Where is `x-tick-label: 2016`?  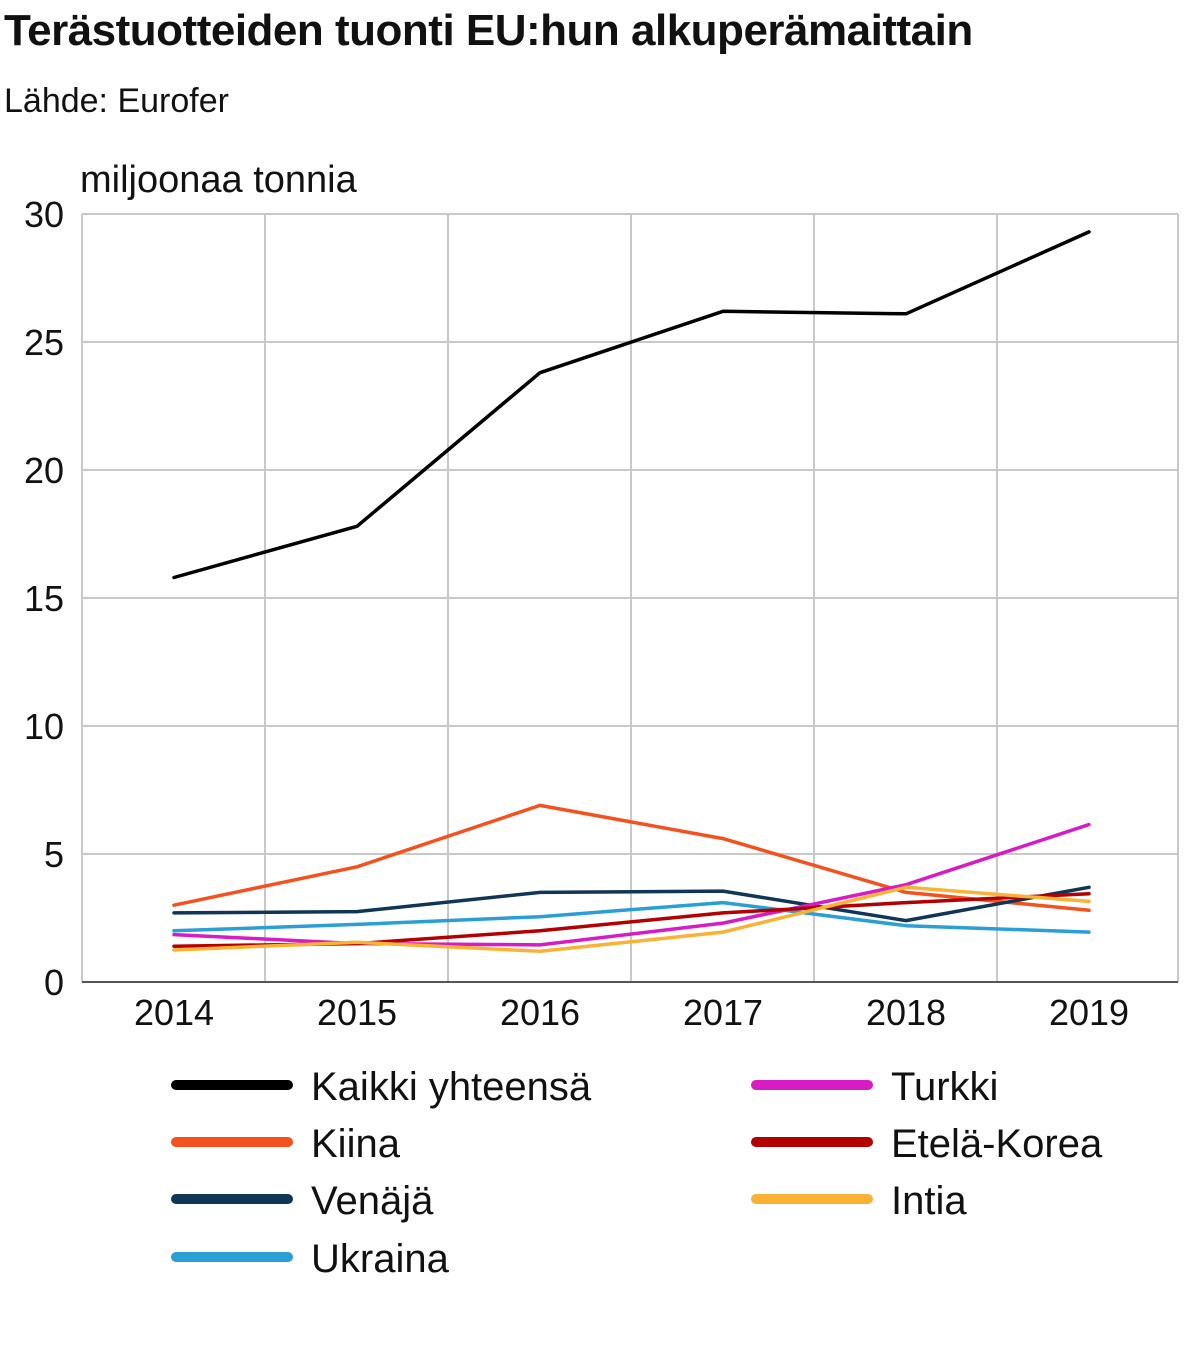 x-tick-label: 2016 is located at coordinates (540, 1012).